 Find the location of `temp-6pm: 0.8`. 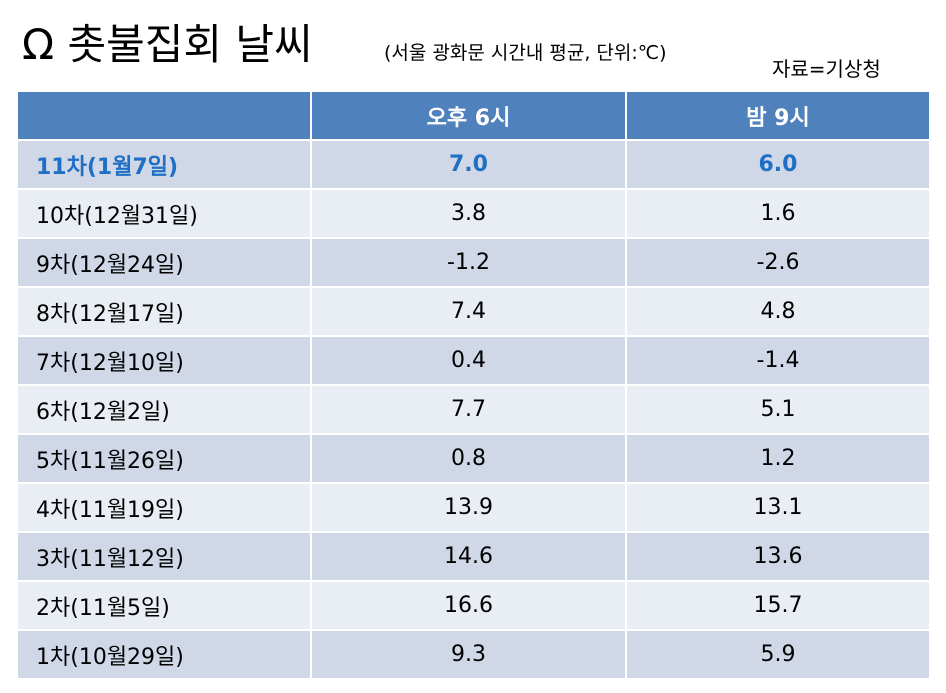

temp-6pm: 0.8 is located at coordinates (468, 458).